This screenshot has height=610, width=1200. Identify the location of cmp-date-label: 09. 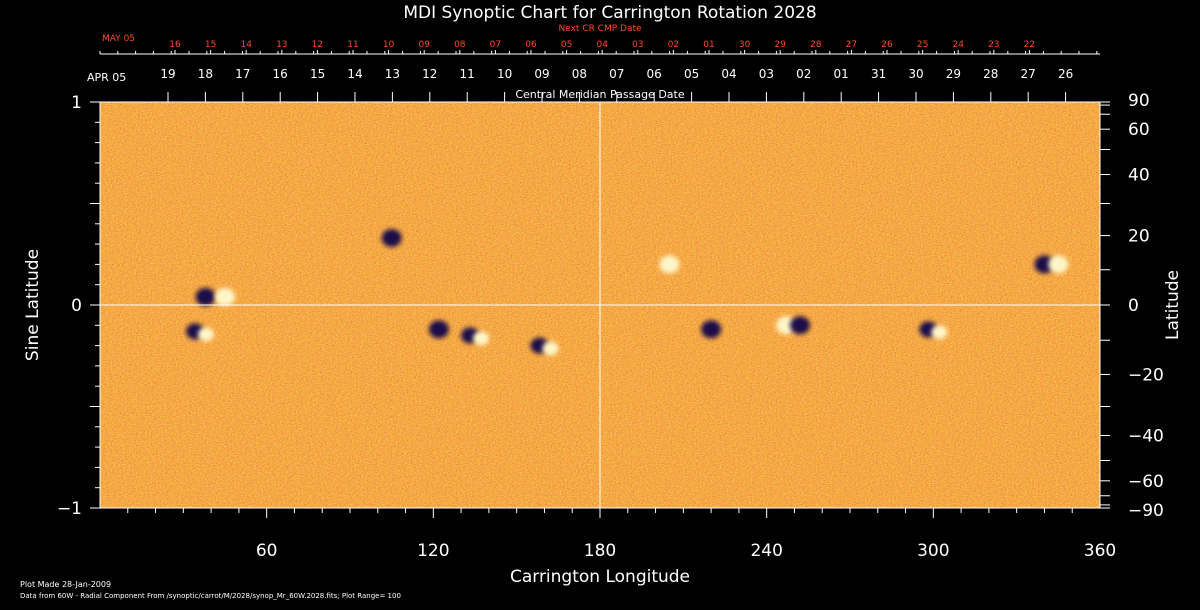
(541, 74).